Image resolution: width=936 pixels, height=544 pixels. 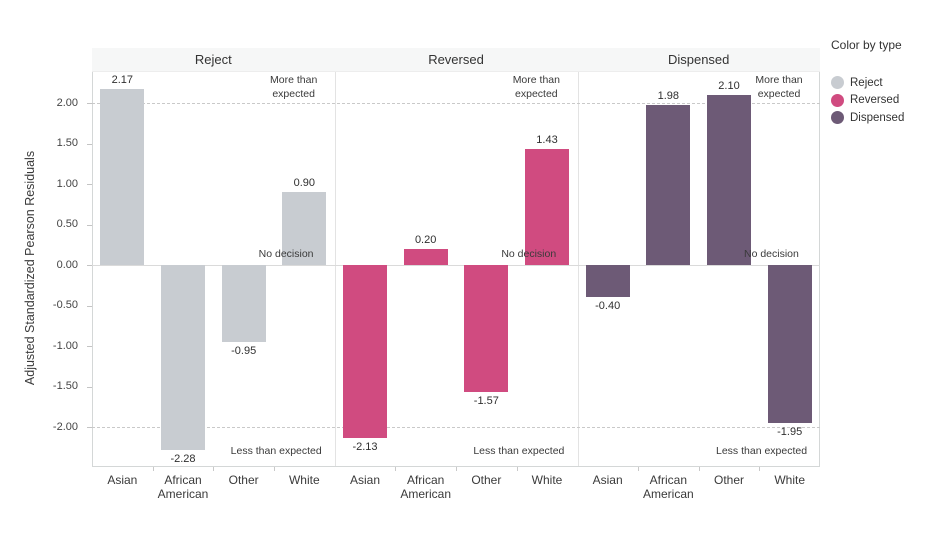 I want to click on panel-title-reversed: Reversed, so click(x=456, y=59).